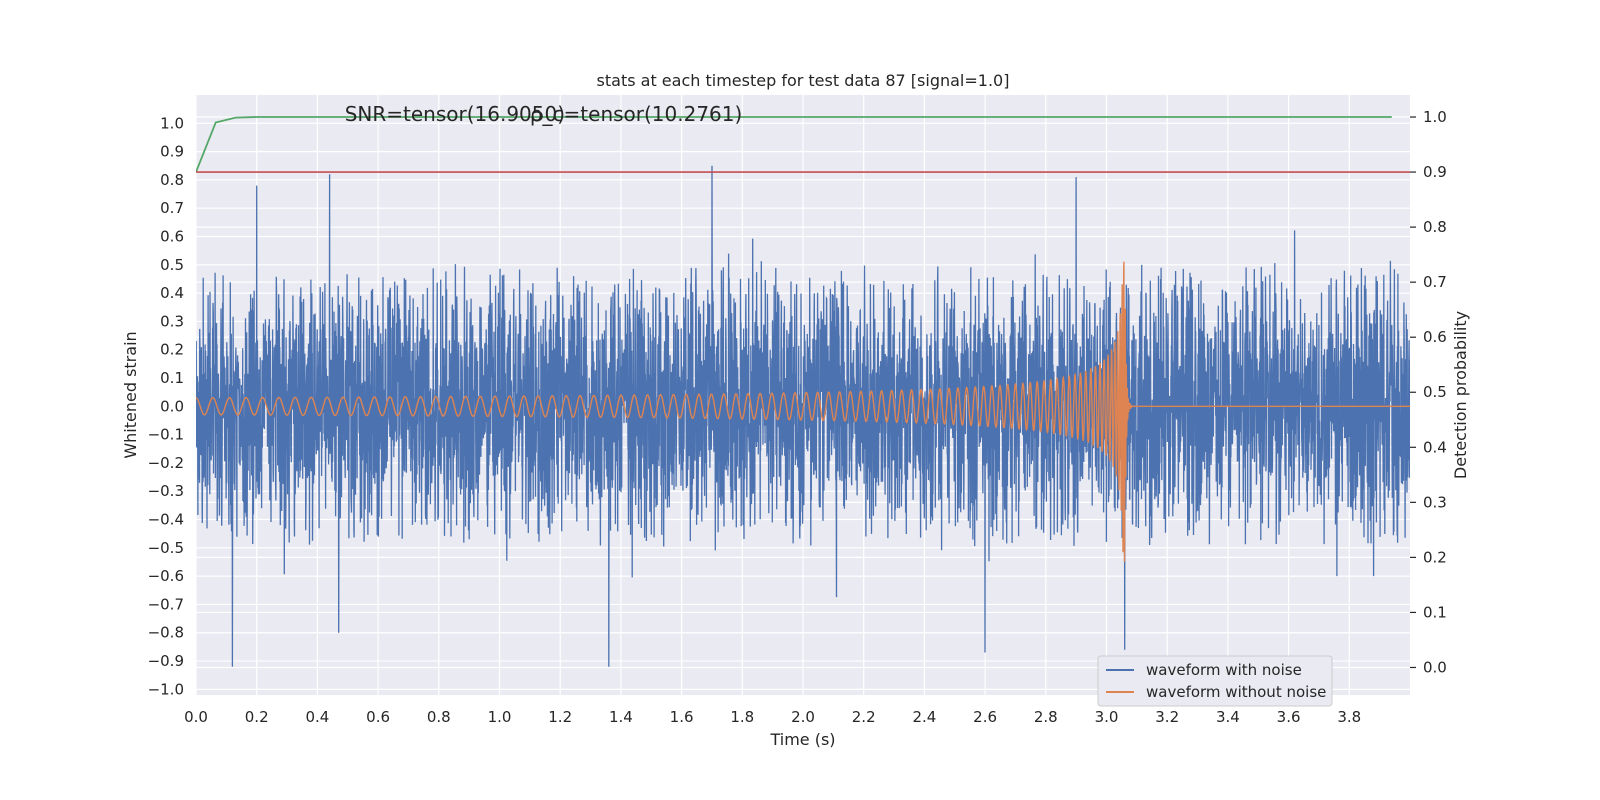 The height and width of the screenshot is (800, 1600). What do you see at coordinates (1435, 282) in the screenshot?
I see `y2-tick-label: 0.7` at bounding box center [1435, 282].